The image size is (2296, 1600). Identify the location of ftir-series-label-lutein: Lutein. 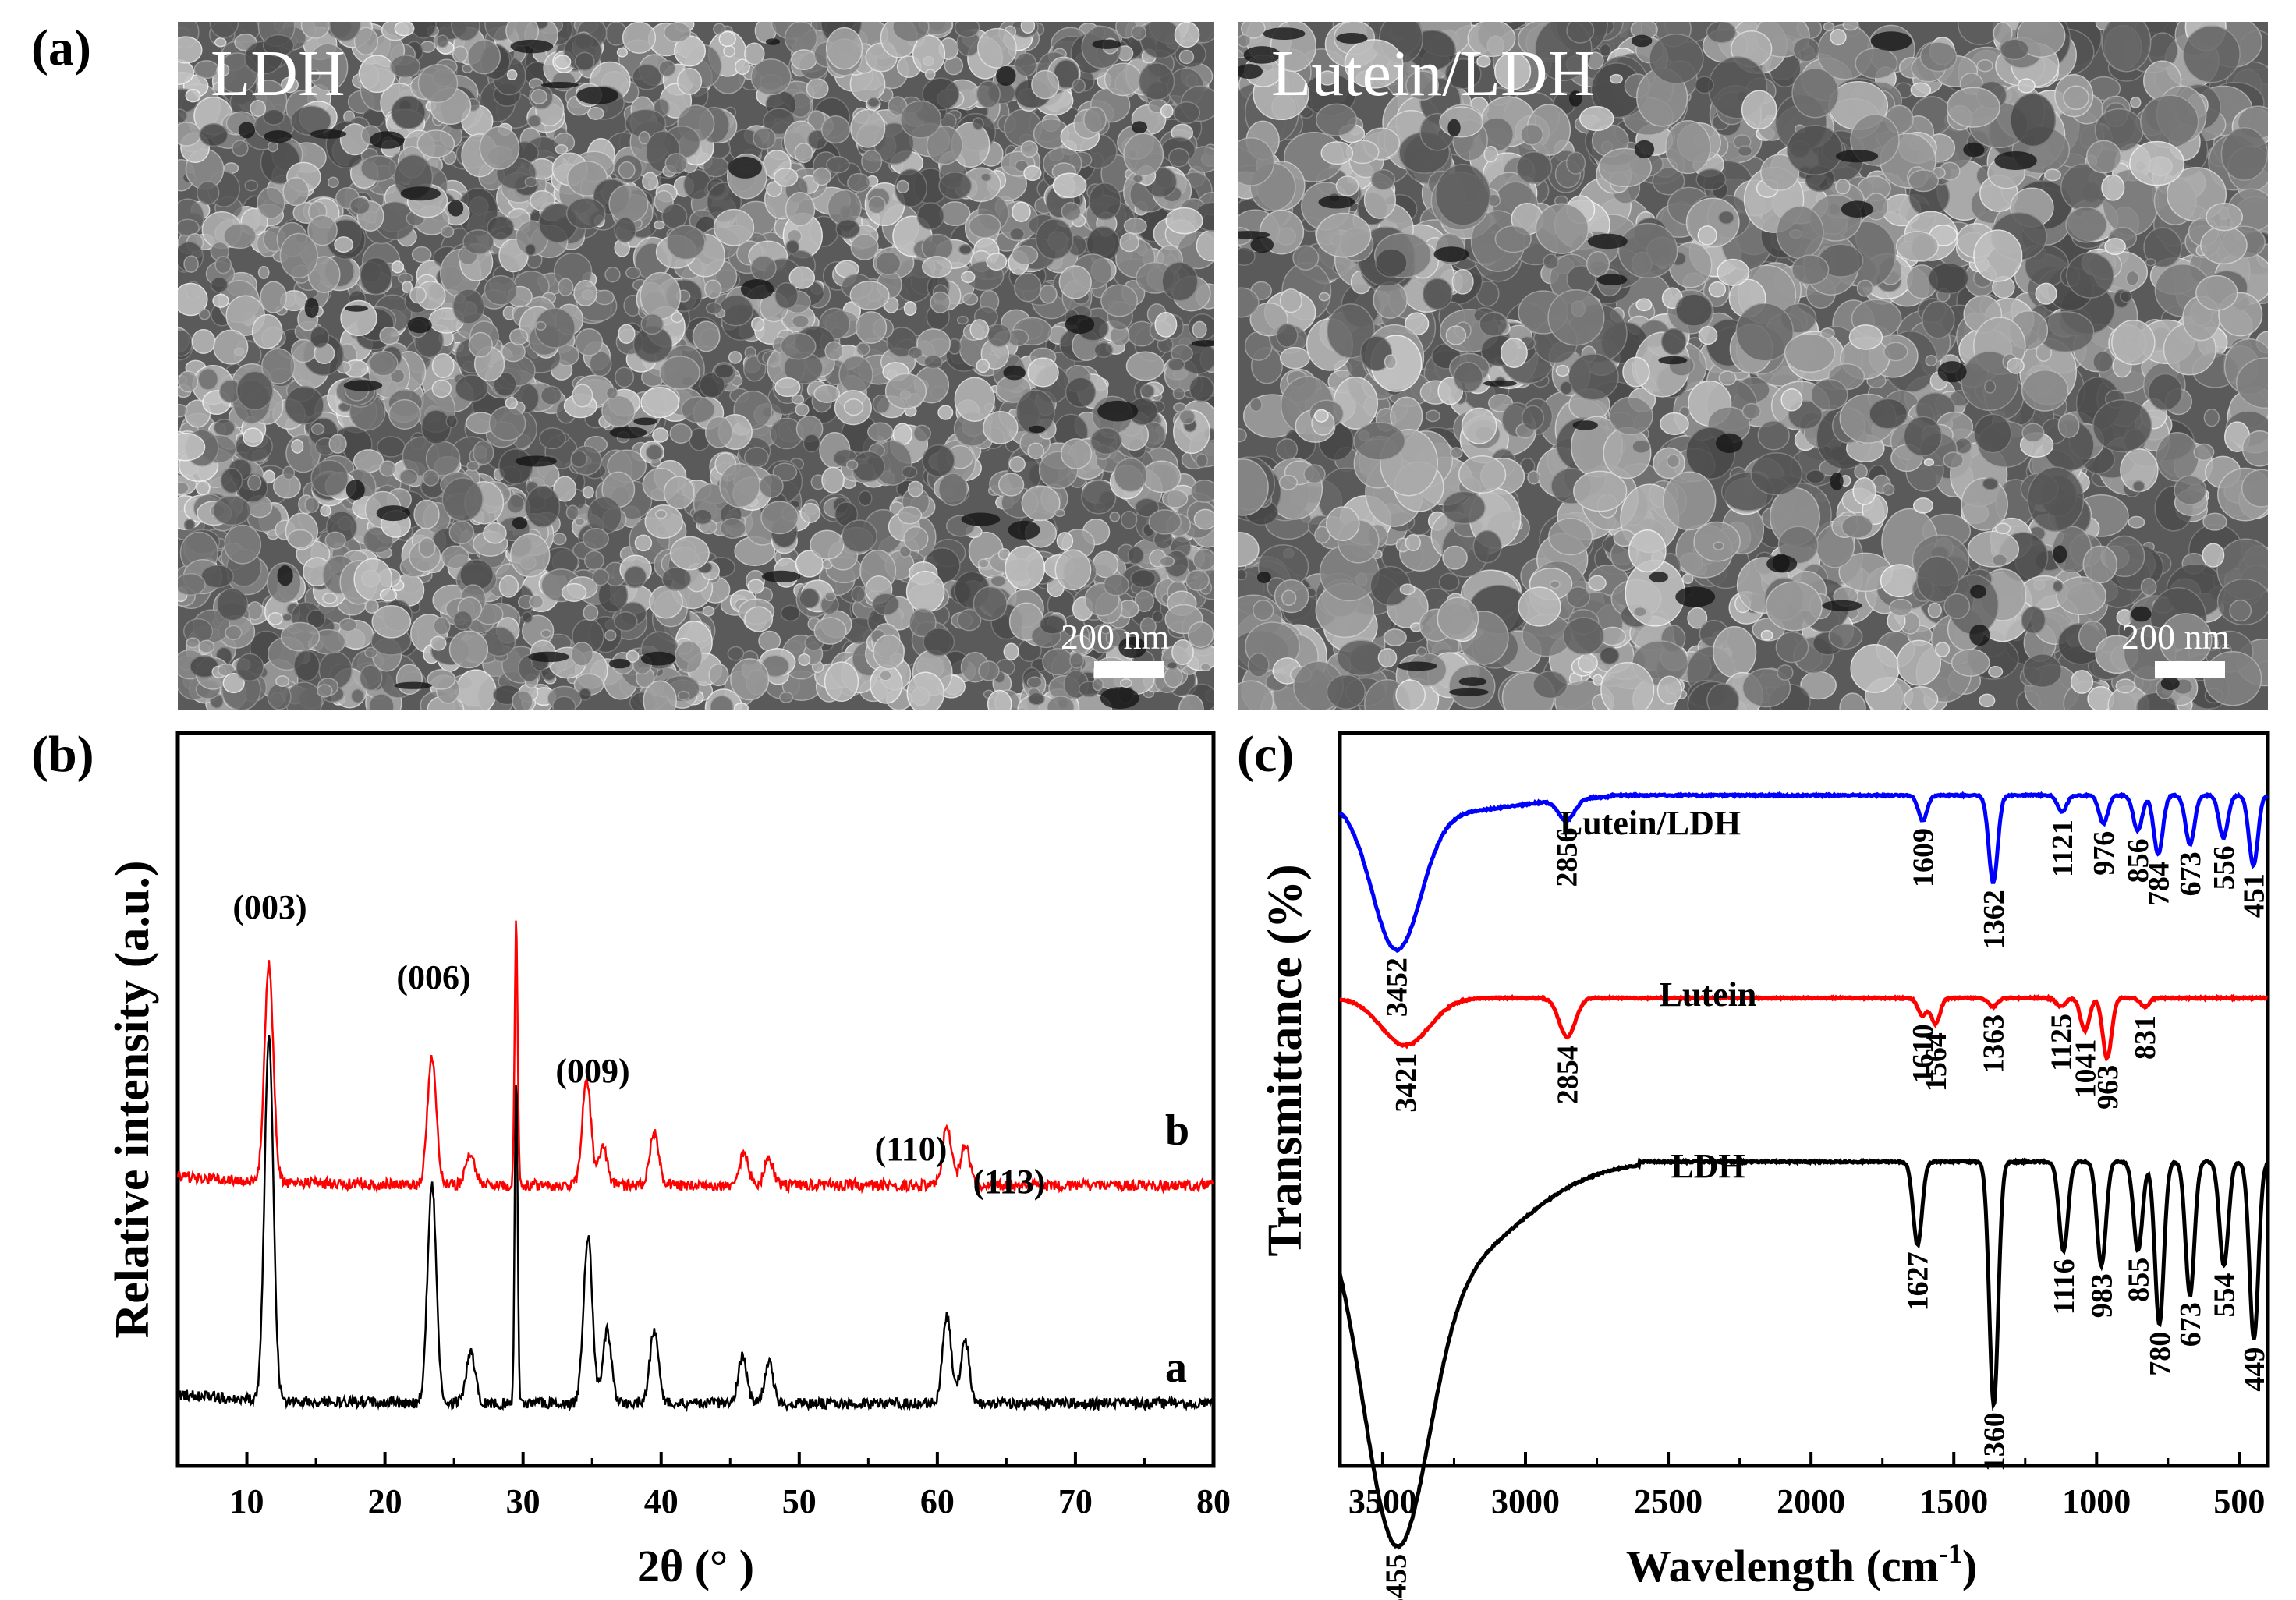
(1708, 994).